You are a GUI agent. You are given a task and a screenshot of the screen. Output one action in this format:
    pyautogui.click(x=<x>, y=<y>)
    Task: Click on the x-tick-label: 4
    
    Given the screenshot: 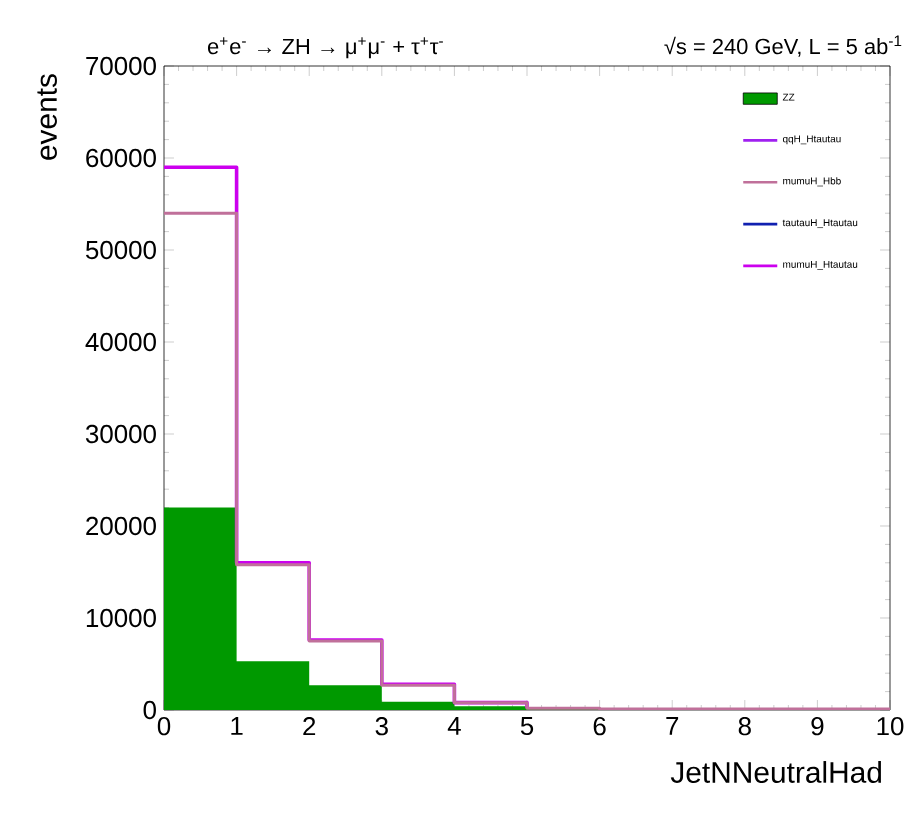 What is the action you would take?
    pyautogui.click(x=454, y=726)
    